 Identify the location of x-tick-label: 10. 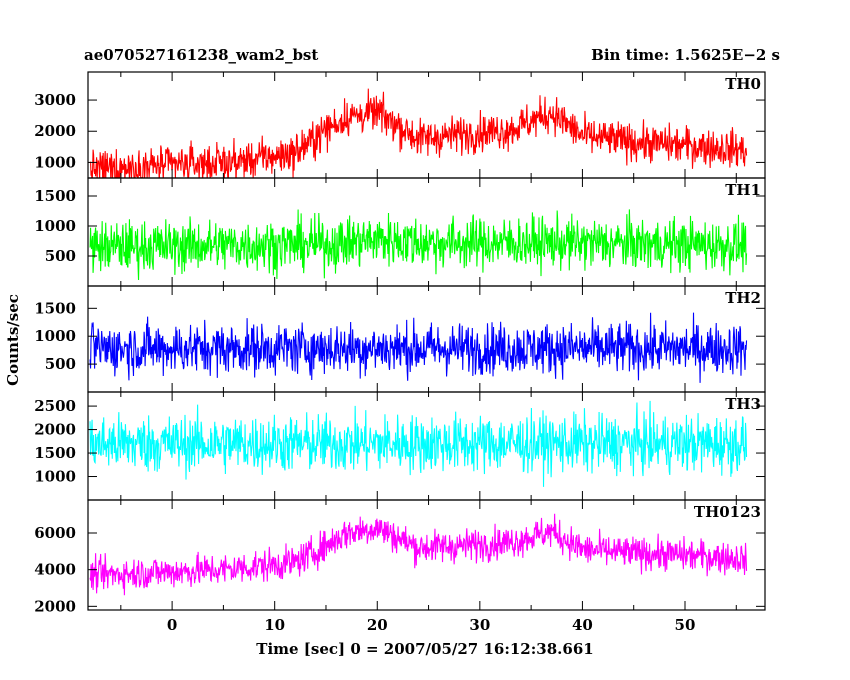
(274, 625).